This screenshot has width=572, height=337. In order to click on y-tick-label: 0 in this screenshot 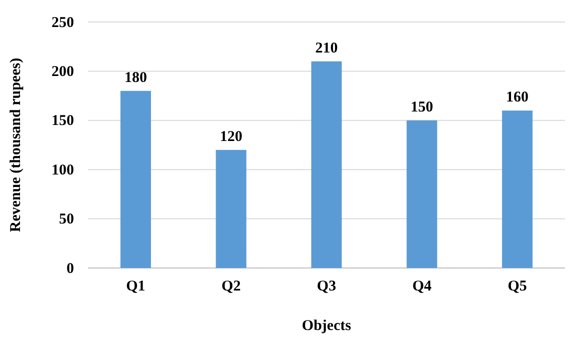, I will do `click(70, 268)`.